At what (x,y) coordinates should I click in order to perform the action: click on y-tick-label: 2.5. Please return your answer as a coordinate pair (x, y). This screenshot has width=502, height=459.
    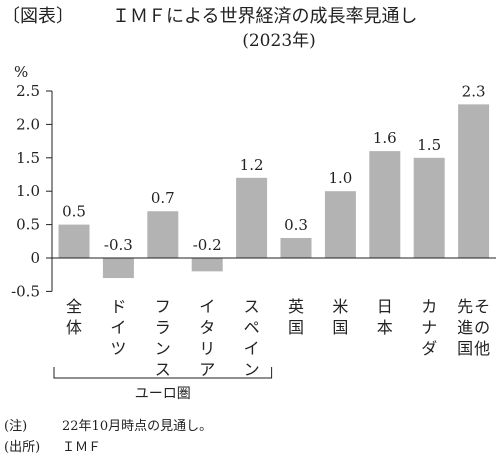
    Looking at the image, I should click on (28, 91).